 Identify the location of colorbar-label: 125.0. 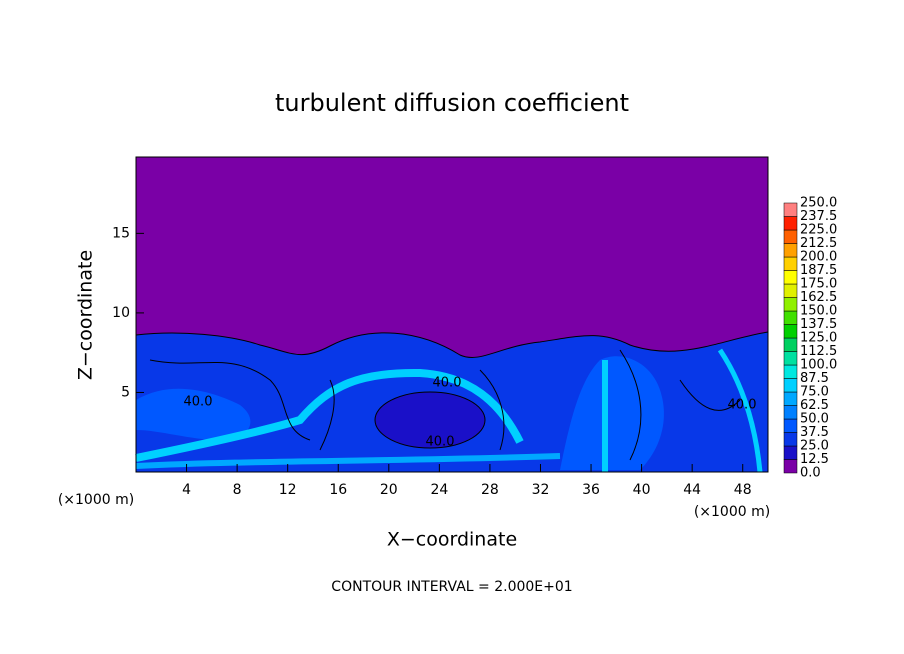
(818, 338).